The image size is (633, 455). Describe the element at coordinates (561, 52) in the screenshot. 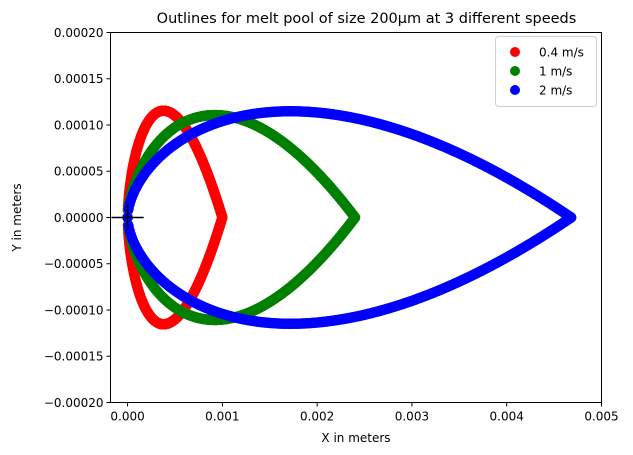

I see `legend-label: 0.4 m/s` at that location.